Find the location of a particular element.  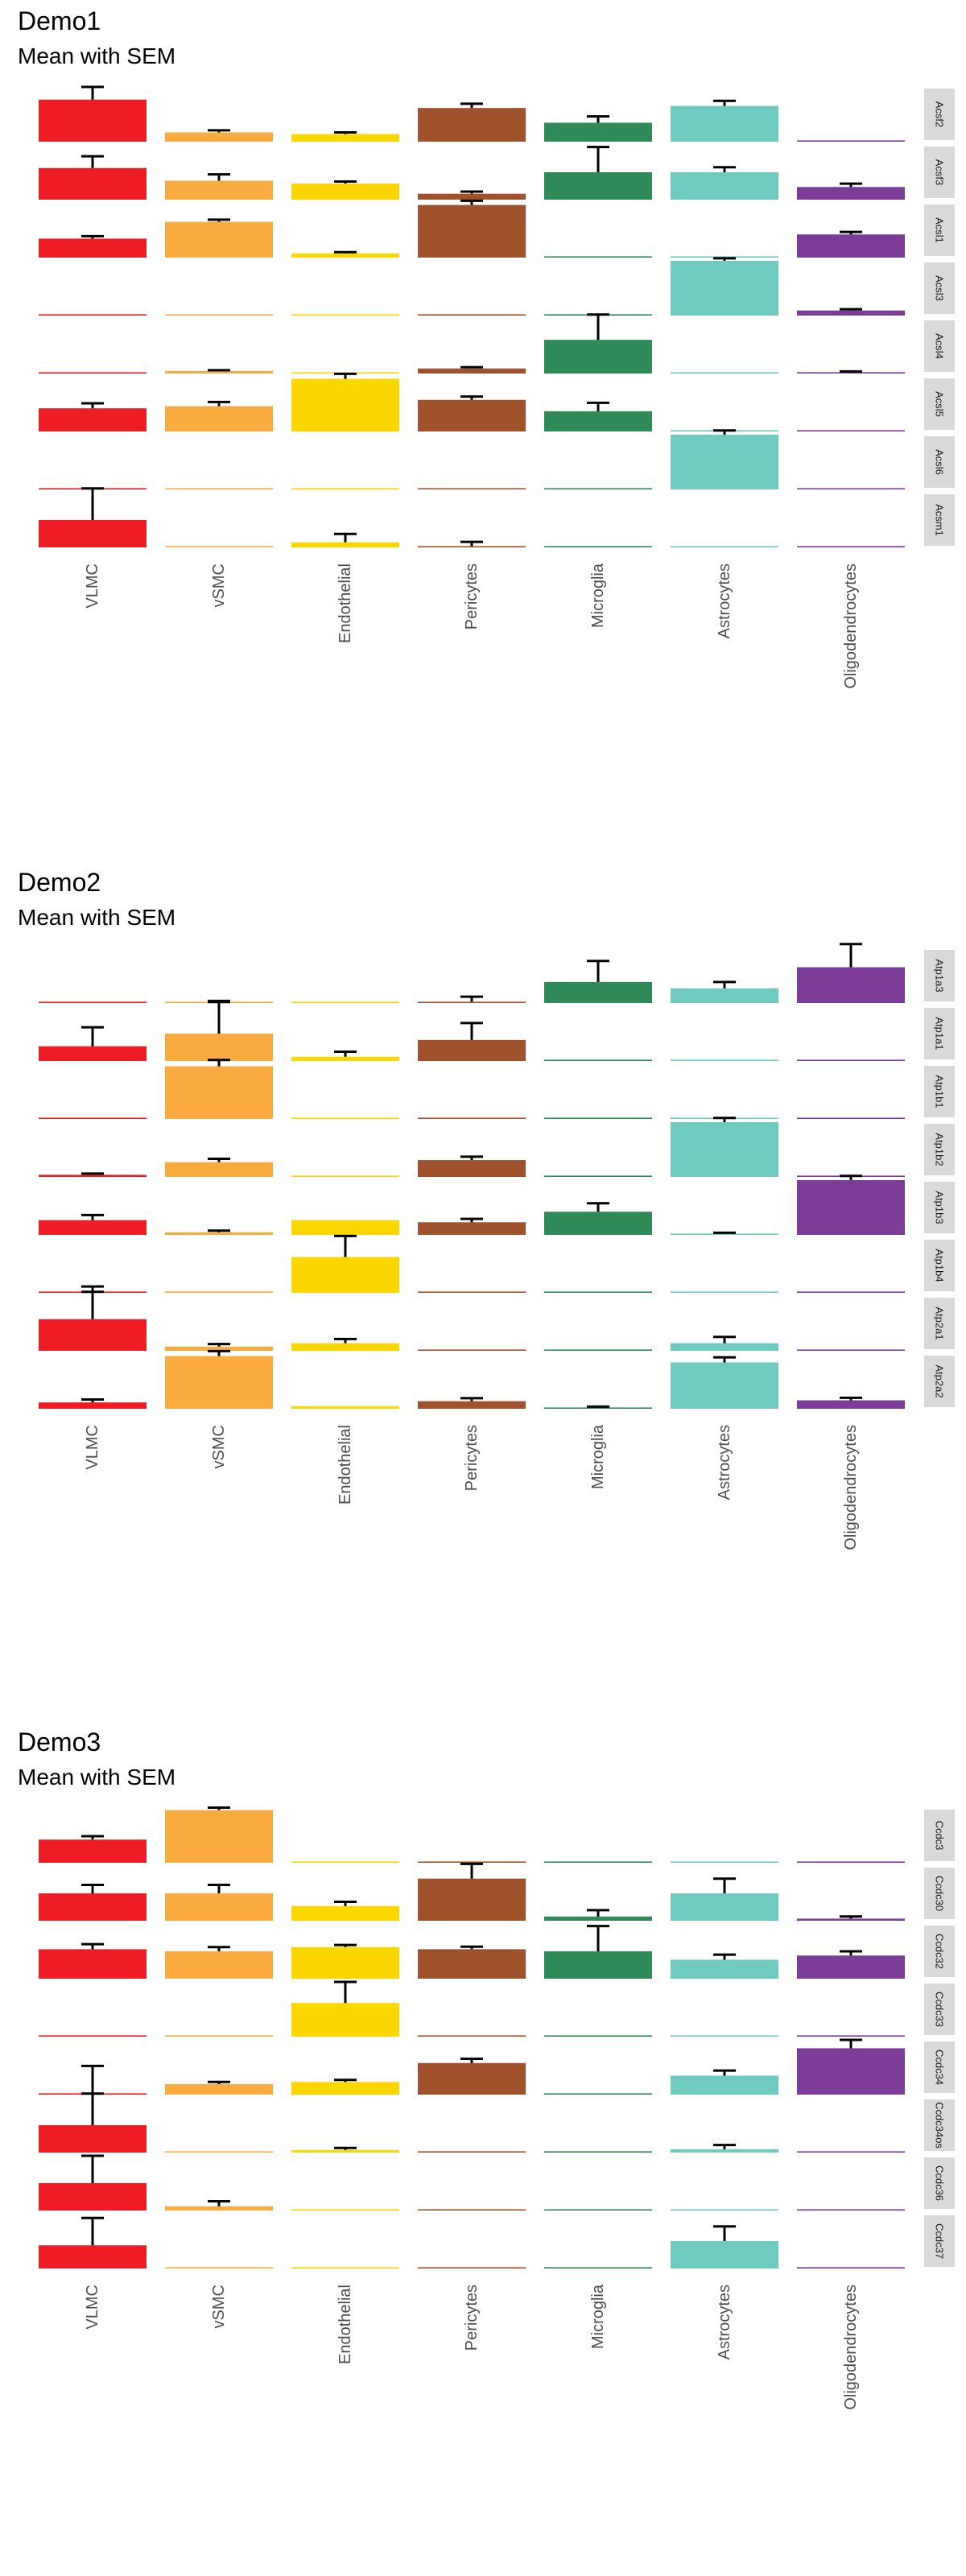

bar-ccdc36-endothelial is located at coordinates (345, 2210).